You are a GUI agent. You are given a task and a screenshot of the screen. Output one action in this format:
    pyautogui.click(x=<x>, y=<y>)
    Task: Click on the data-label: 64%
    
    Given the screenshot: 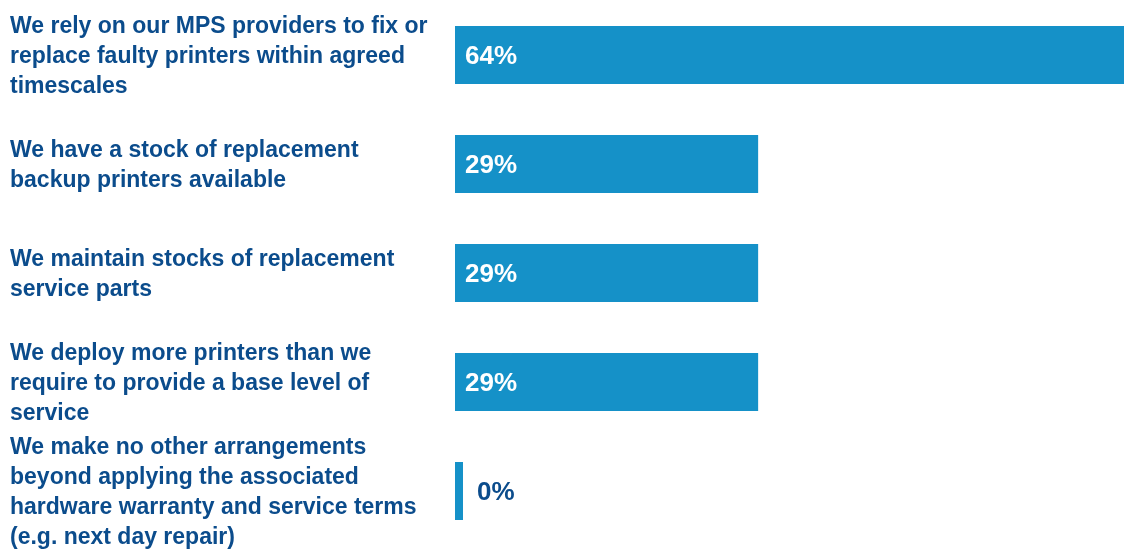 What is the action you would take?
    pyautogui.click(x=491, y=55)
    